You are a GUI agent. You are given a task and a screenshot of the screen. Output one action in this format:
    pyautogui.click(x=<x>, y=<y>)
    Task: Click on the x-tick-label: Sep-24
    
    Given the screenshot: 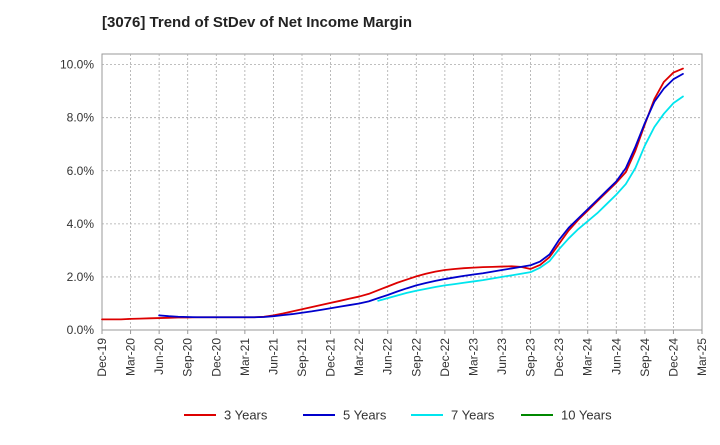 What is the action you would take?
    pyautogui.click(x=645, y=357)
    